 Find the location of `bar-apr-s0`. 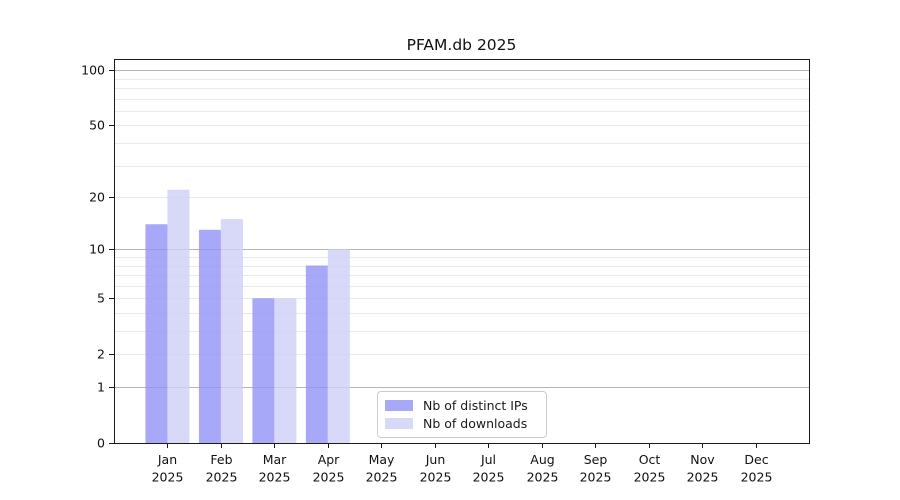

bar-apr-s0 is located at coordinates (316, 354).